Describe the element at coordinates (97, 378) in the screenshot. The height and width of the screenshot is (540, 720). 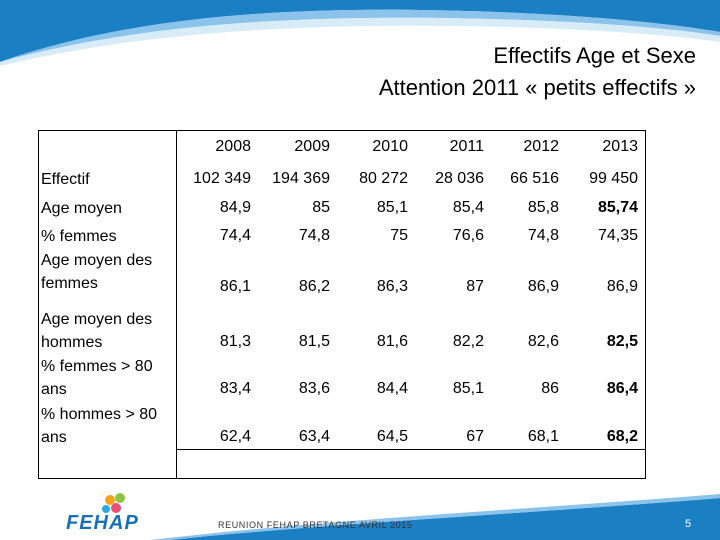
I see `row-label: % femmes > 80 ans` at that location.